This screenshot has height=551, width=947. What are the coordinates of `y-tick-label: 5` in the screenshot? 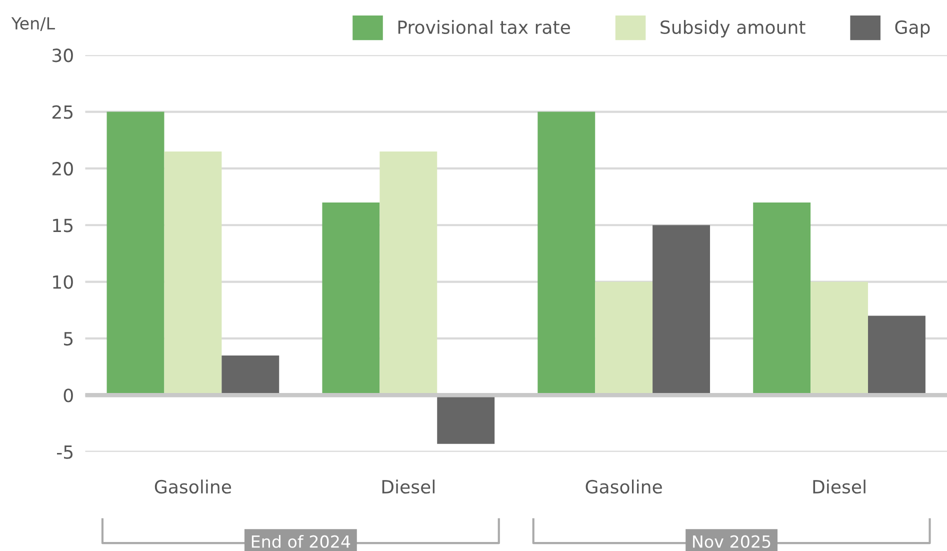 It's located at (68, 339).